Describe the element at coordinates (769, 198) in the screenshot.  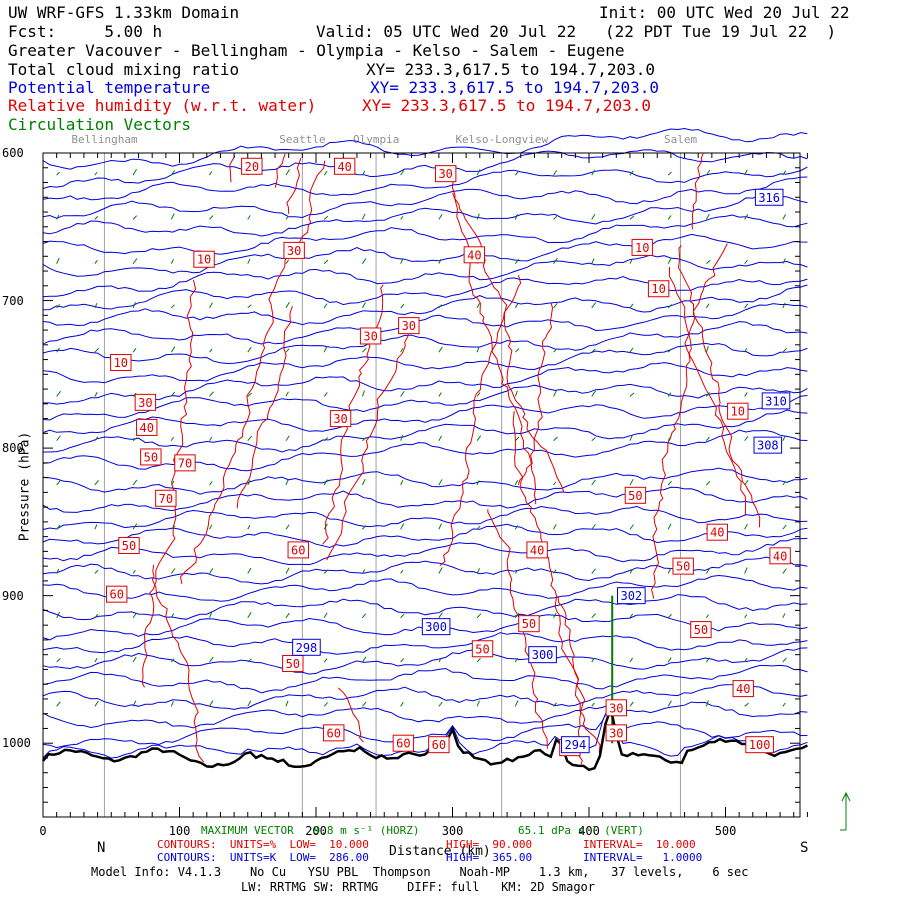
I see `svg-text: 316` at that location.